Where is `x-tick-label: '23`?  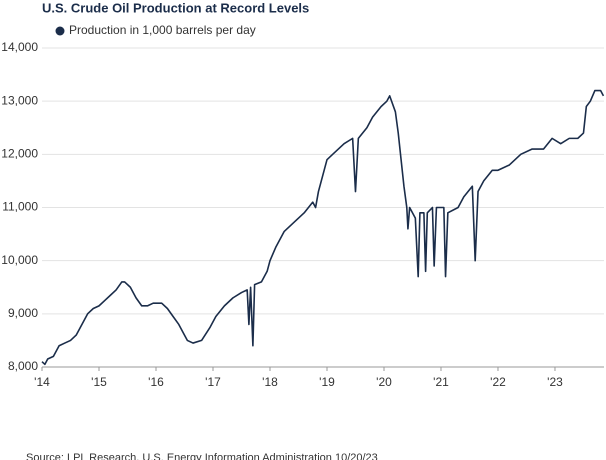 x-tick-label: '23 is located at coordinates (555, 382).